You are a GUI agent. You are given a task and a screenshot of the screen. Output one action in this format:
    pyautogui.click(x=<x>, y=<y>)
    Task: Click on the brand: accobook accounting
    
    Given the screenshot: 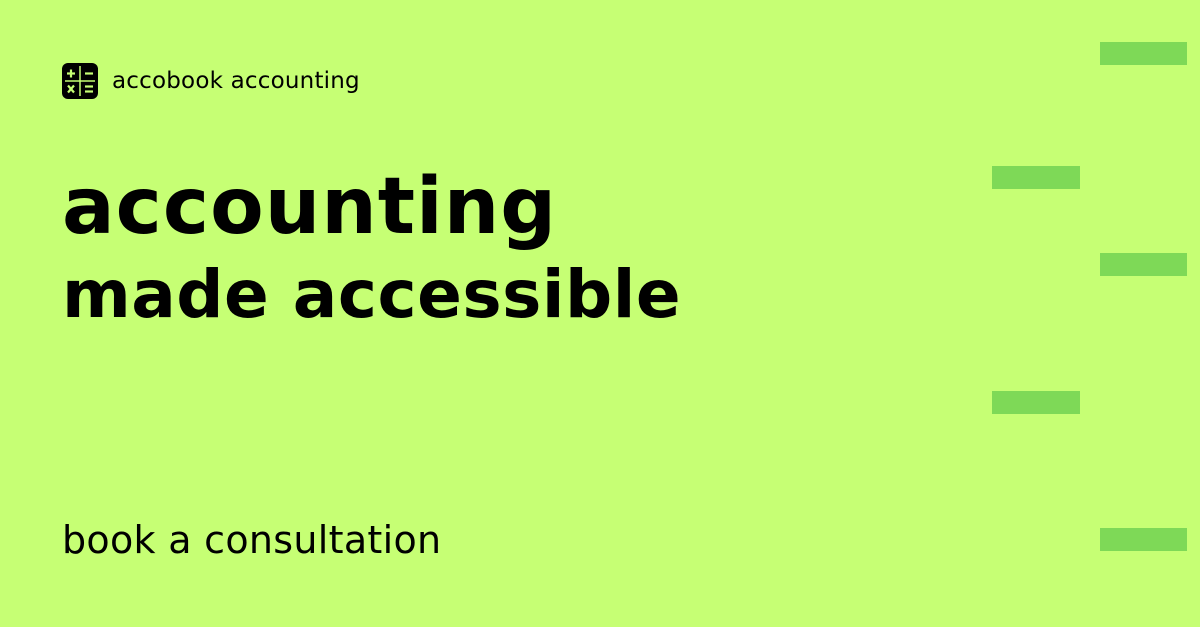 What is the action you would take?
    pyautogui.click(x=211, y=81)
    